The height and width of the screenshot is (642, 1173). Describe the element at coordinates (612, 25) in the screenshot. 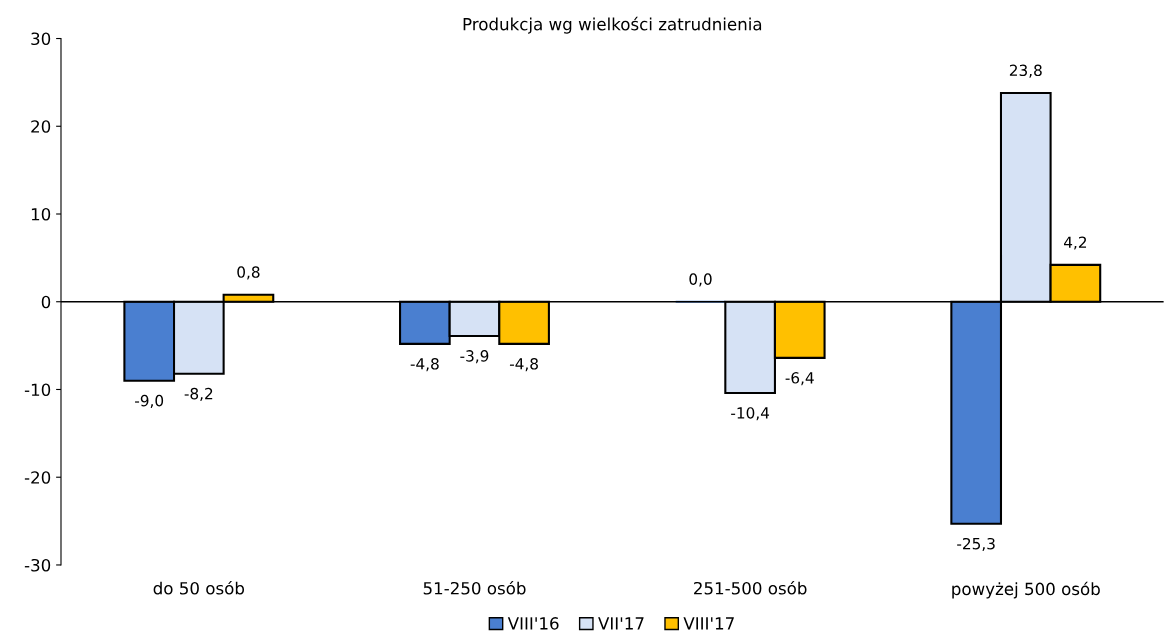

I see `chart-title: Produkcja wg wielkości zatrudnienia` at that location.